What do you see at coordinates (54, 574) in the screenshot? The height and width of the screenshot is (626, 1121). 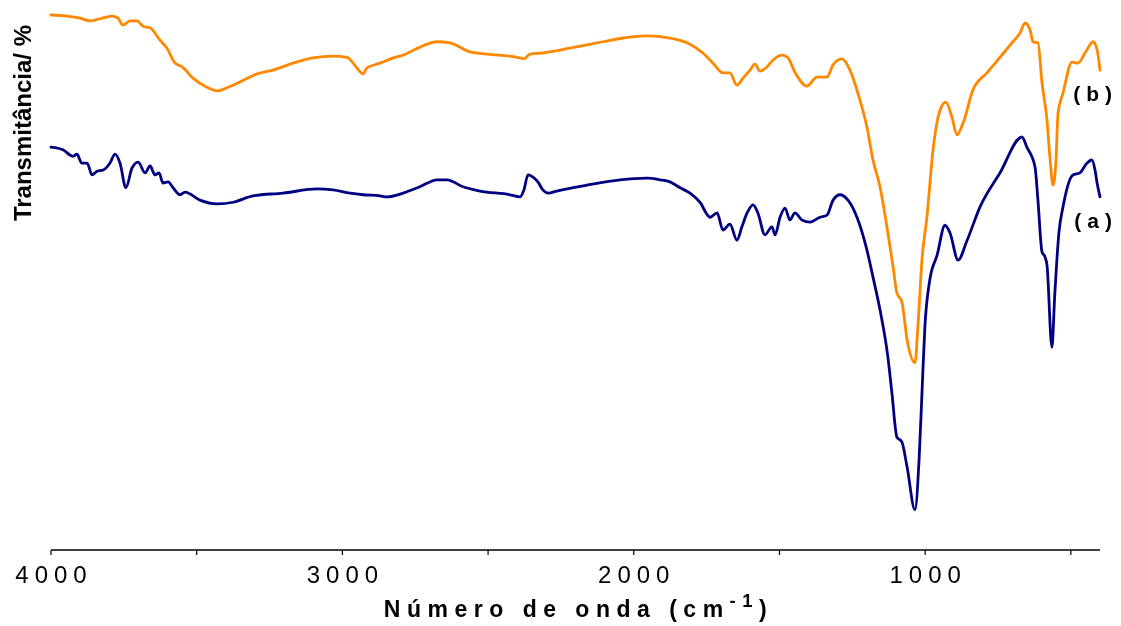 I see `x-tick-label: 4000` at bounding box center [54, 574].